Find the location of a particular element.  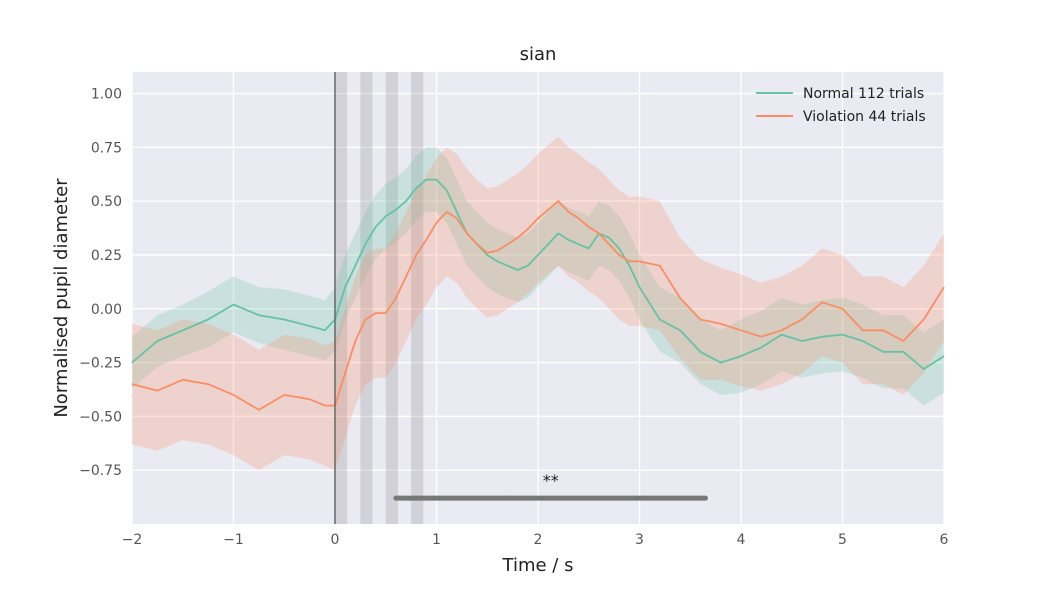

x-tick-labels: −2 −1 0 1 2 3 4 5 6 is located at coordinates (535, 540).